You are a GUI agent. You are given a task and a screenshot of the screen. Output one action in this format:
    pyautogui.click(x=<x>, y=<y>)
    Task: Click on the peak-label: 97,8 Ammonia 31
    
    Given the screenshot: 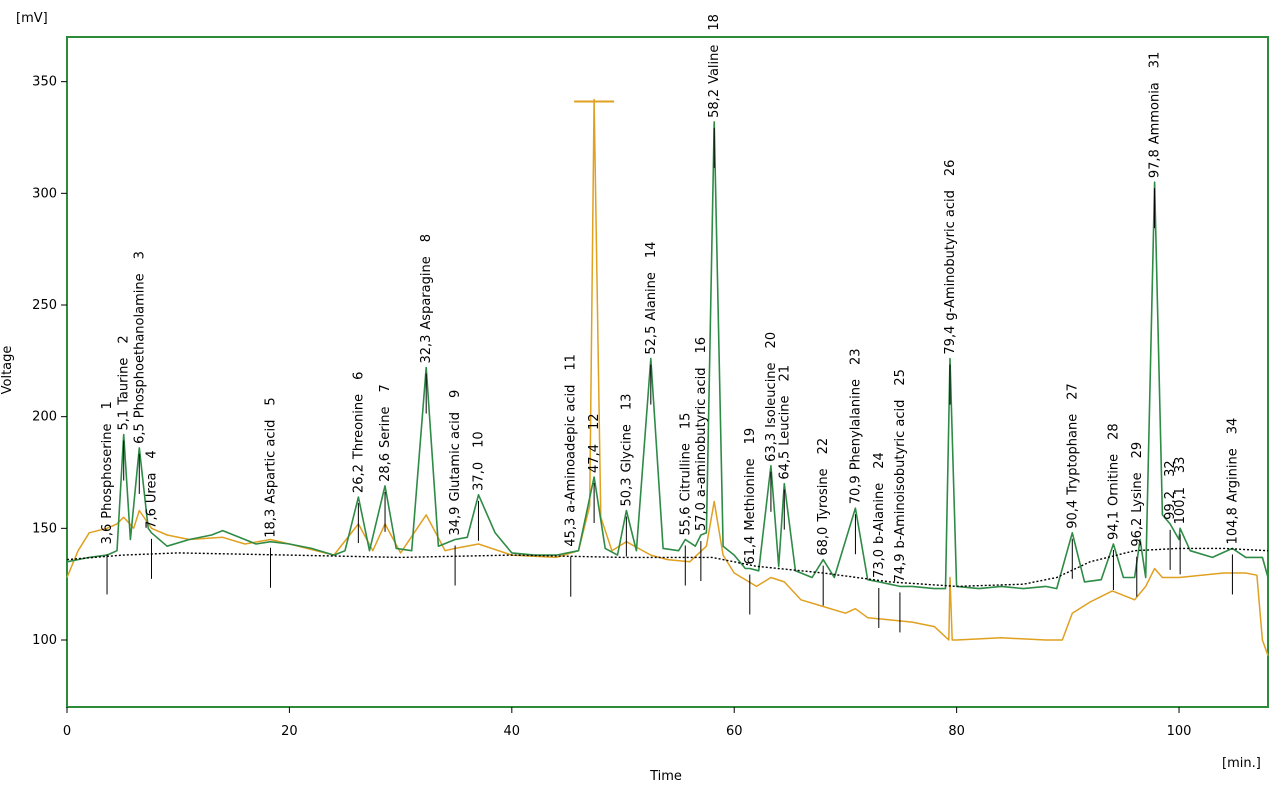 What is the action you would take?
    pyautogui.click(x=1155, y=115)
    